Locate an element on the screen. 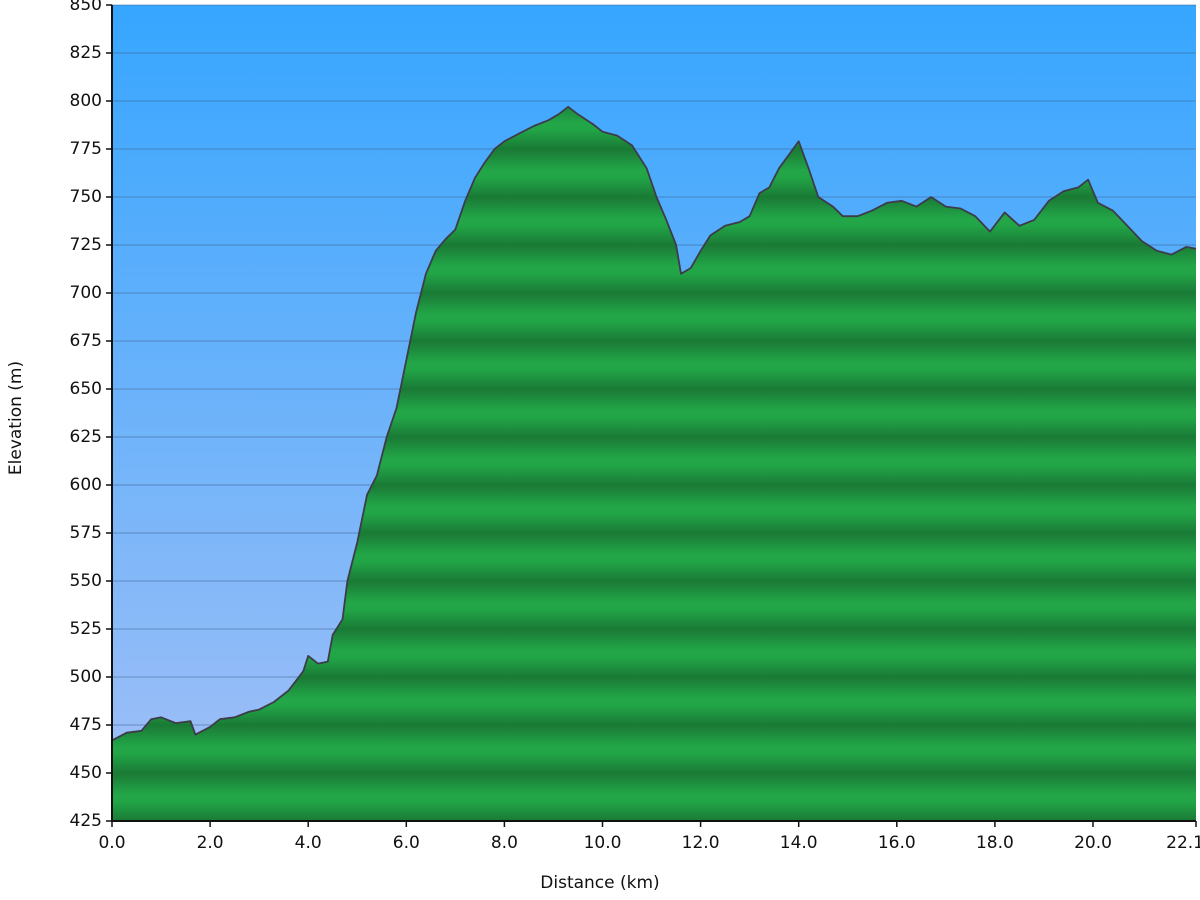  x-tick-label: 6.0 is located at coordinates (406, 843).